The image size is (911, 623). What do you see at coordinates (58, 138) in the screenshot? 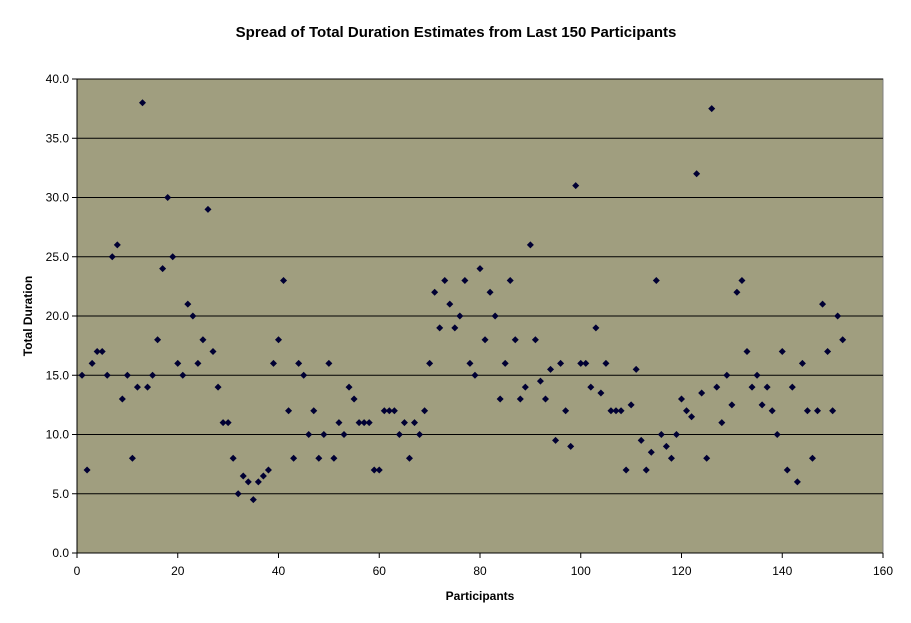
I see `y-tick-label: 35.0` at bounding box center [58, 138].